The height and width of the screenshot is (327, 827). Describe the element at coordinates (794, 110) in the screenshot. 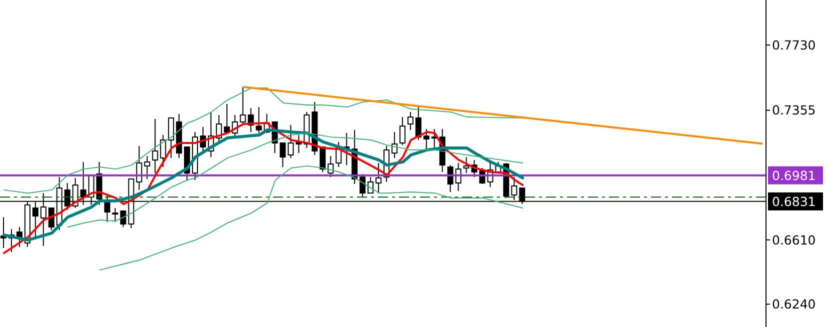

I see `y-tick-label: 0.7355` at that location.